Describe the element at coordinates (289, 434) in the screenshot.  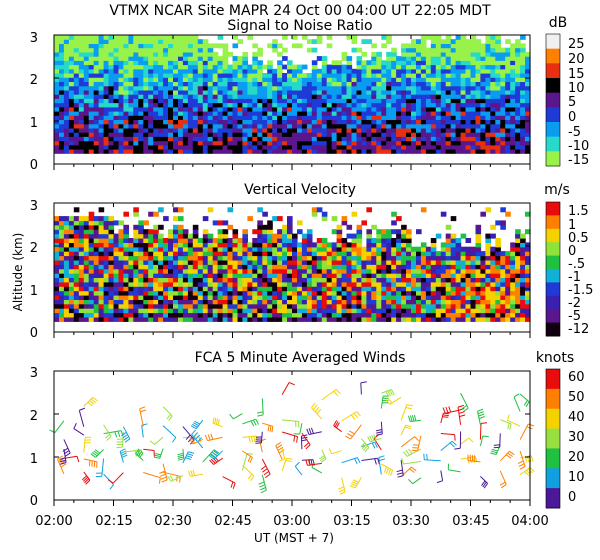
I see `wind-barb-staff` at that location.